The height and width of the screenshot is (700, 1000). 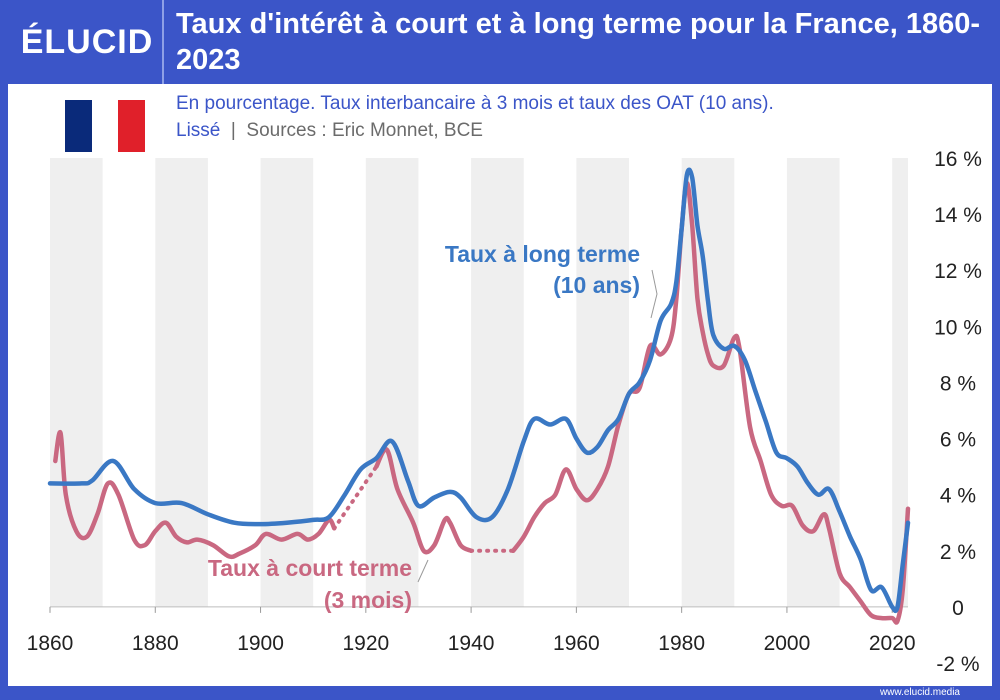 What do you see at coordinates (787, 643) in the screenshot?
I see `x-tick-label: 2000` at bounding box center [787, 643].